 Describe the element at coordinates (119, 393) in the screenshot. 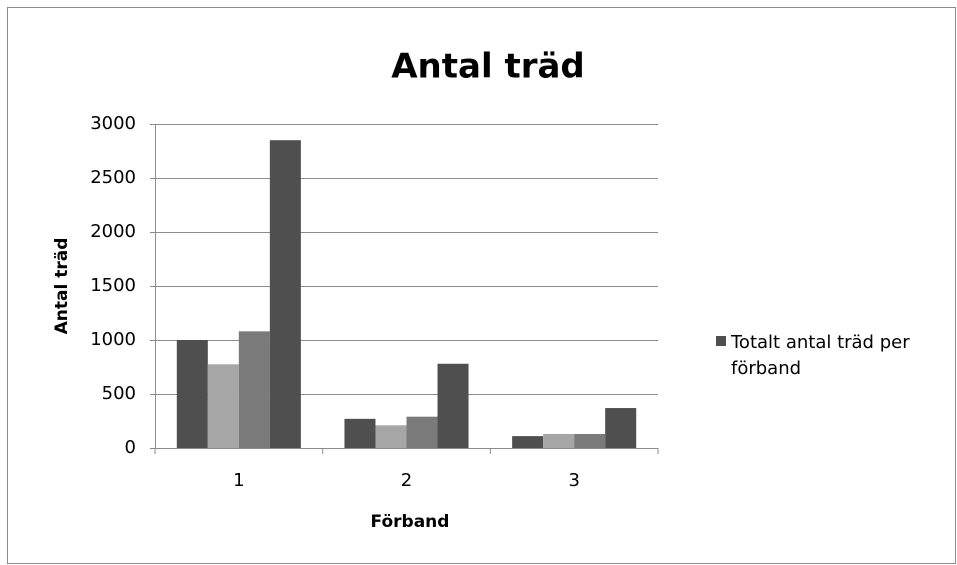

I see `y-tick-label: 500` at that location.